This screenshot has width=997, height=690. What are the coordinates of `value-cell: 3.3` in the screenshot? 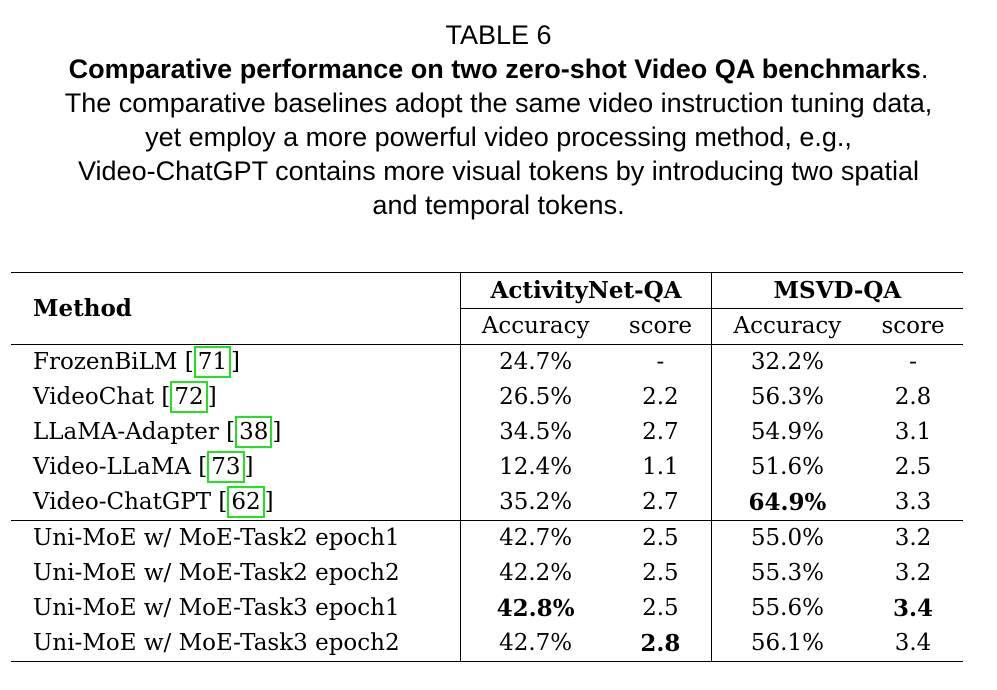 It's located at (913, 502).